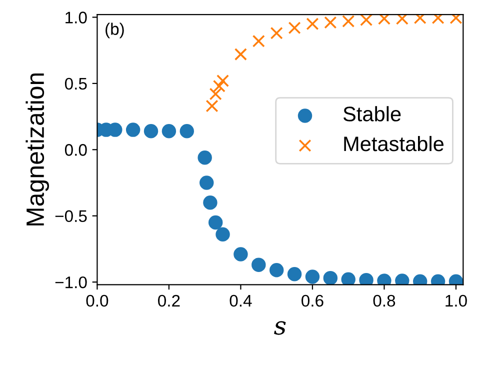 The image size is (486, 365). What do you see at coordinates (169, 300) in the screenshot?
I see `x-tick-label: 0.2` at bounding box center [169, 300].